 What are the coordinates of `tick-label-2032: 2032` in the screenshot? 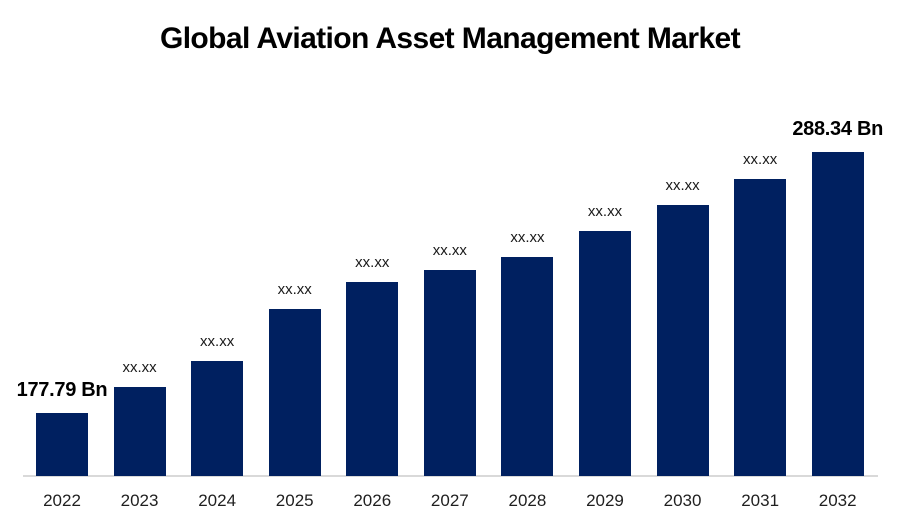 It's located at (837, 500).